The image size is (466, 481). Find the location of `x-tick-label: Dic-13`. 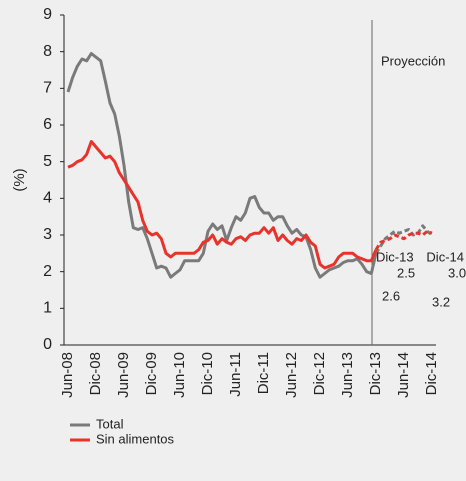

x-tick-label: Dic-13 is located at coordinates (375, 373).